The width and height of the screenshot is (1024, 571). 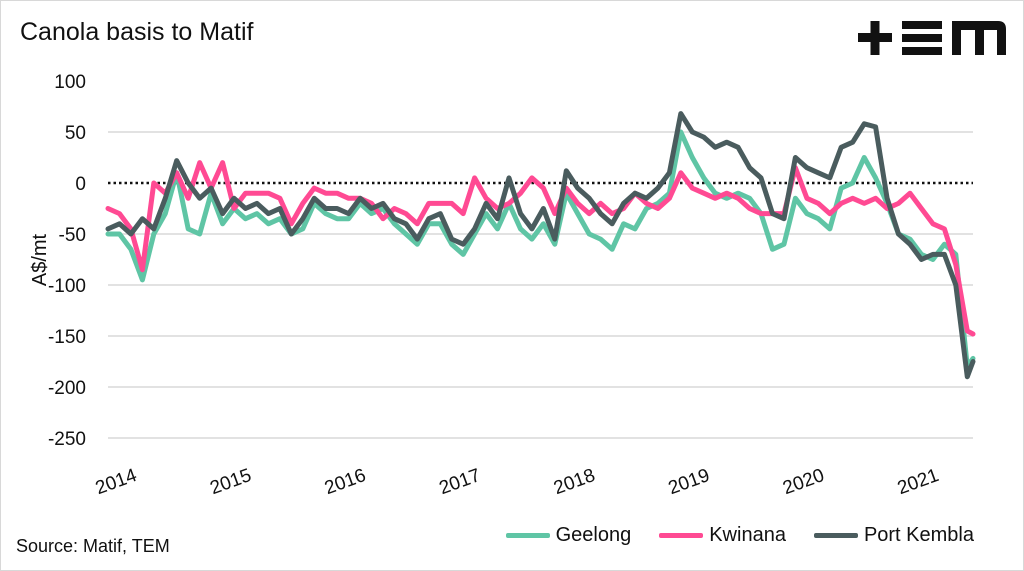 What do you see at coordinates (747, 535) in the screenshot?
I see `legend-label: Kwinana` at bounding box center [747, 535].